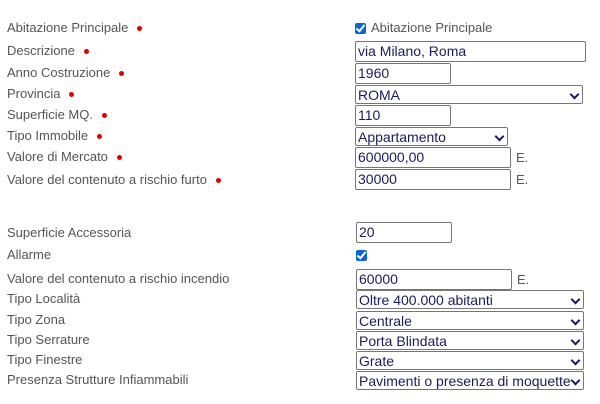 The width and height of the screenshot is (600, 404). I want to click on strutture-infiammabili-select: Pavimenti o presenza di moquette, so click(470, 380).